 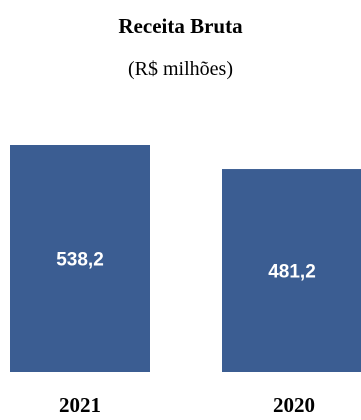 I want to click on category-label-2021: 2021, so click(x=80, y=405).